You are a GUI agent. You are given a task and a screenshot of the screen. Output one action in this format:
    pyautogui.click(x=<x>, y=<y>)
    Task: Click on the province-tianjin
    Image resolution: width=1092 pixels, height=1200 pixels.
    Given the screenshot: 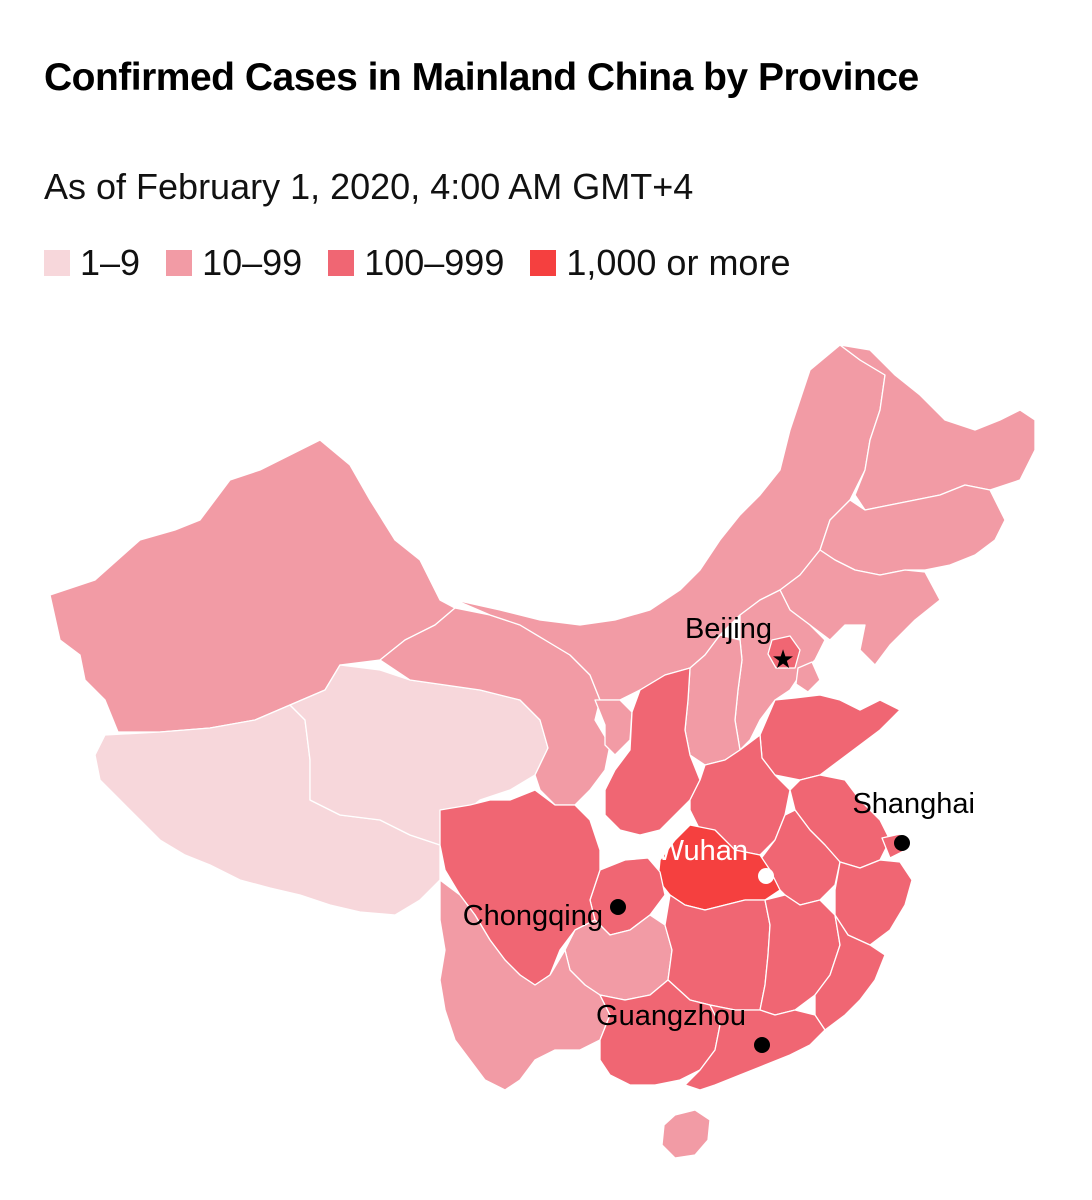 What is the action you would take?
    pyautogui.click(x=808, y=677)
    